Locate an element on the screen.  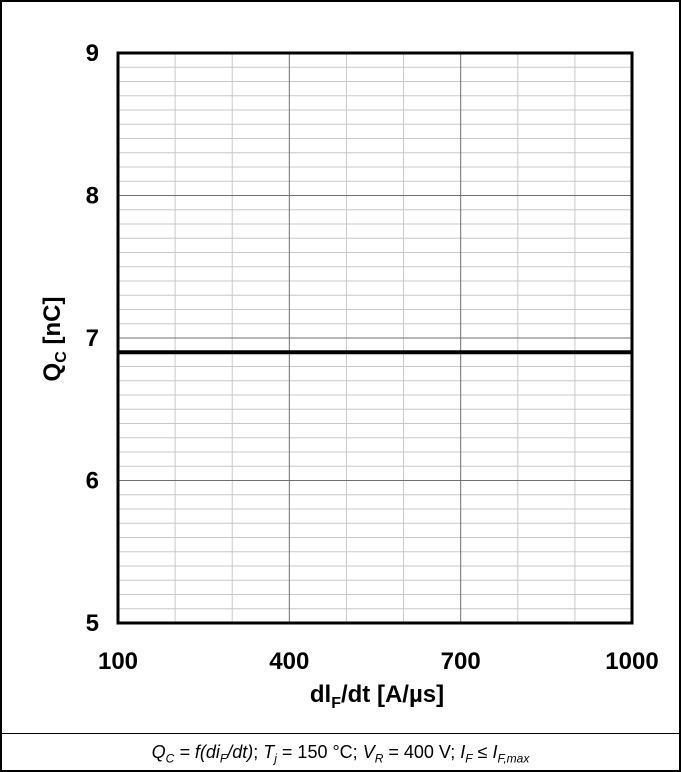
caption-v-value: = 400 V is located at coordinates (417, 752).